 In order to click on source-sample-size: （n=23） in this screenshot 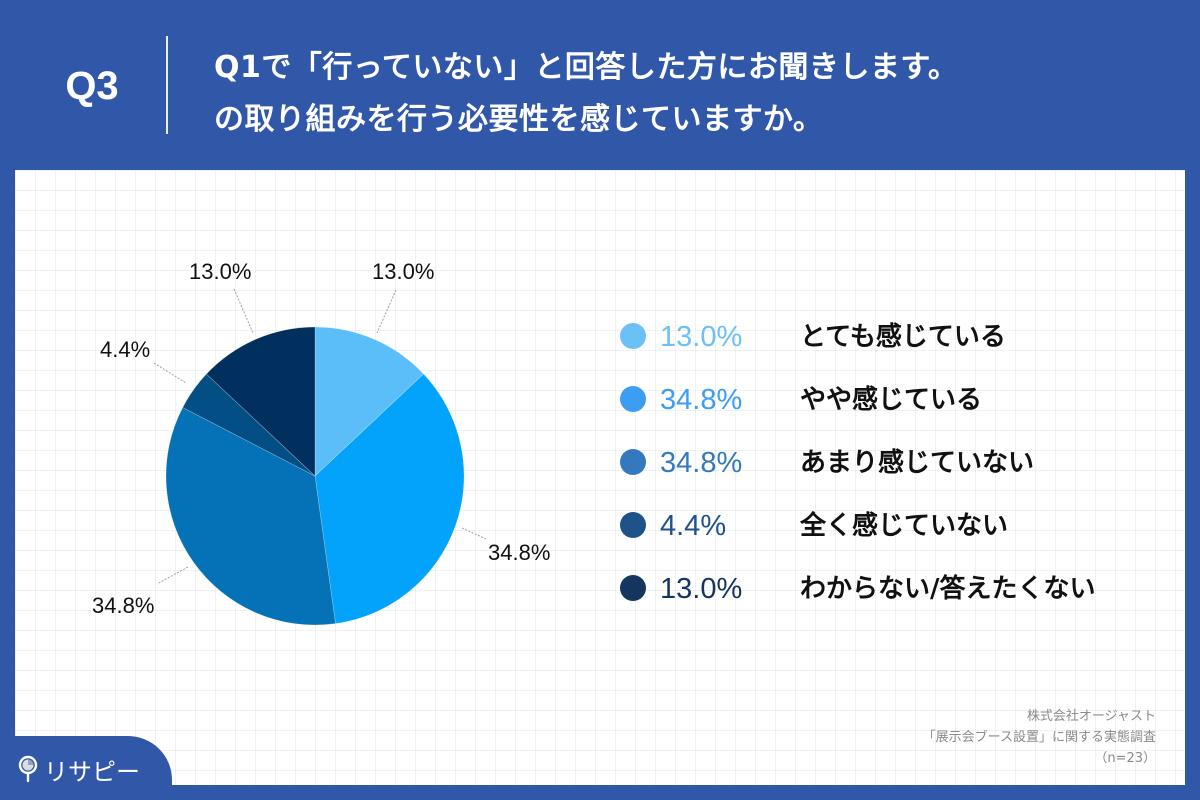, I will do `click(1125, 758)`.